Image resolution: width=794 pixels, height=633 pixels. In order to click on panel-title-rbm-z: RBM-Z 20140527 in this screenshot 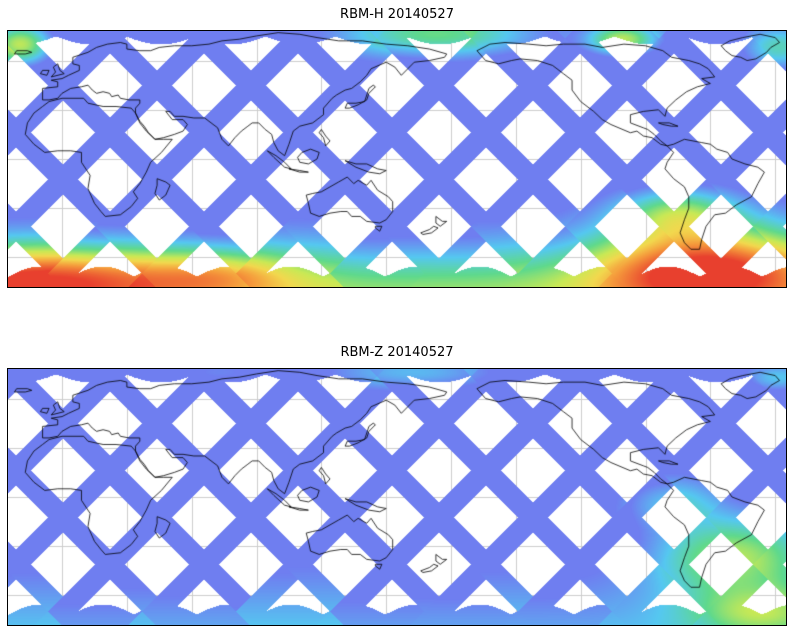, I will do `click(397, 352)`.